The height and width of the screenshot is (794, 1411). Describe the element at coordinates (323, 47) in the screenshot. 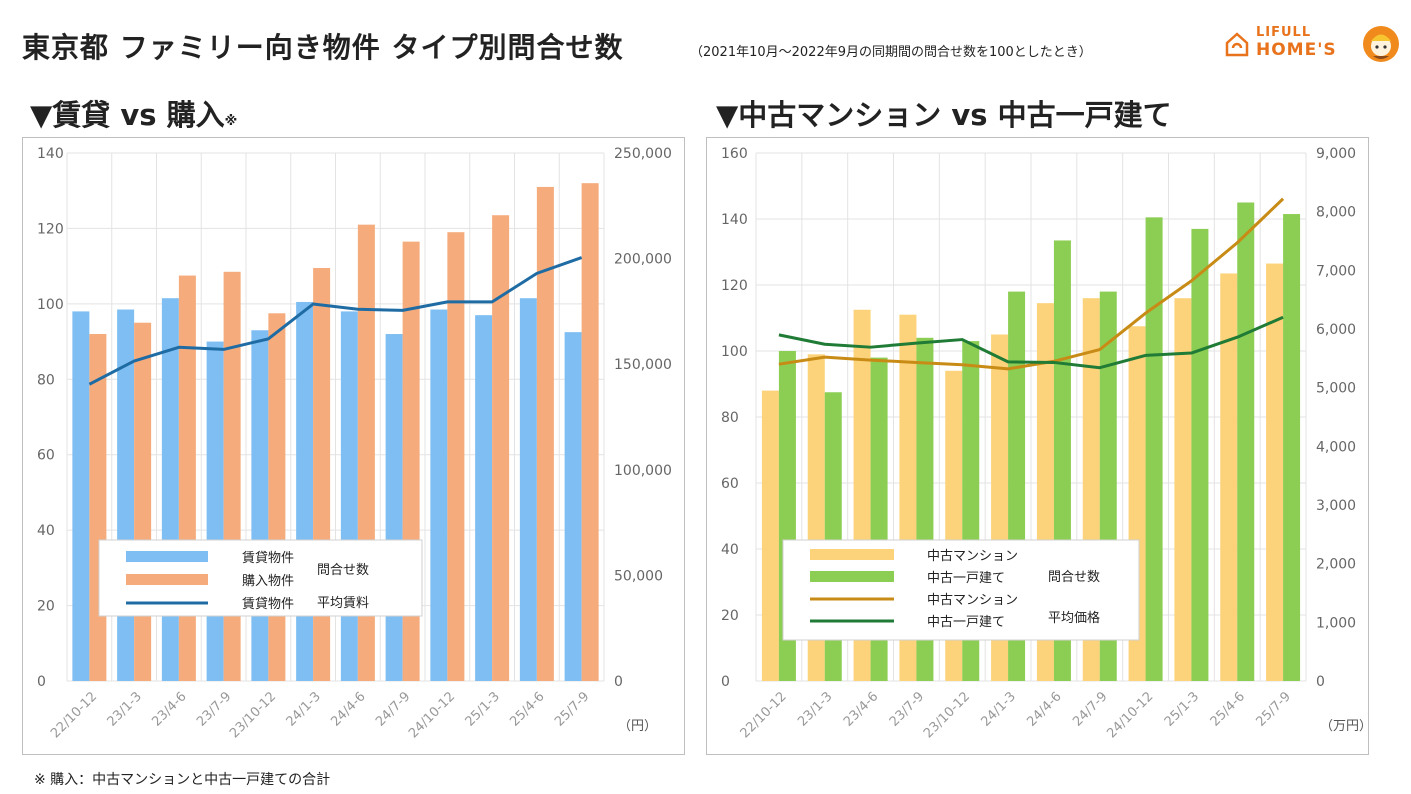

I see `page-title: 東京都 ファミリー向き物件 タイプ別問合せ数` at that location.